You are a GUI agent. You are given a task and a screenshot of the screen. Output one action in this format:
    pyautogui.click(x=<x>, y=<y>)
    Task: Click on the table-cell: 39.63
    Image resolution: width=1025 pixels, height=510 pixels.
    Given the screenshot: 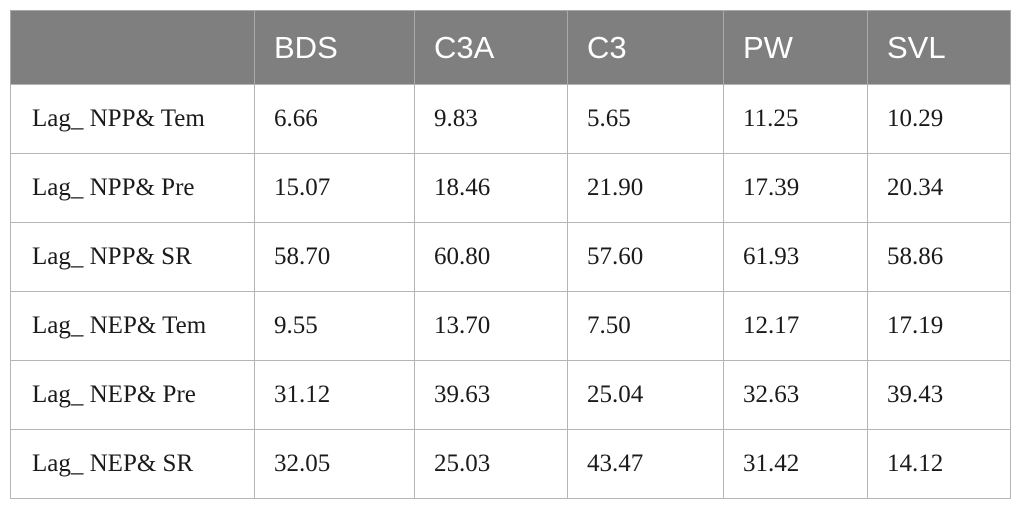 What is the action you would take?
    pyautogui.click(x=491, y=395)
    